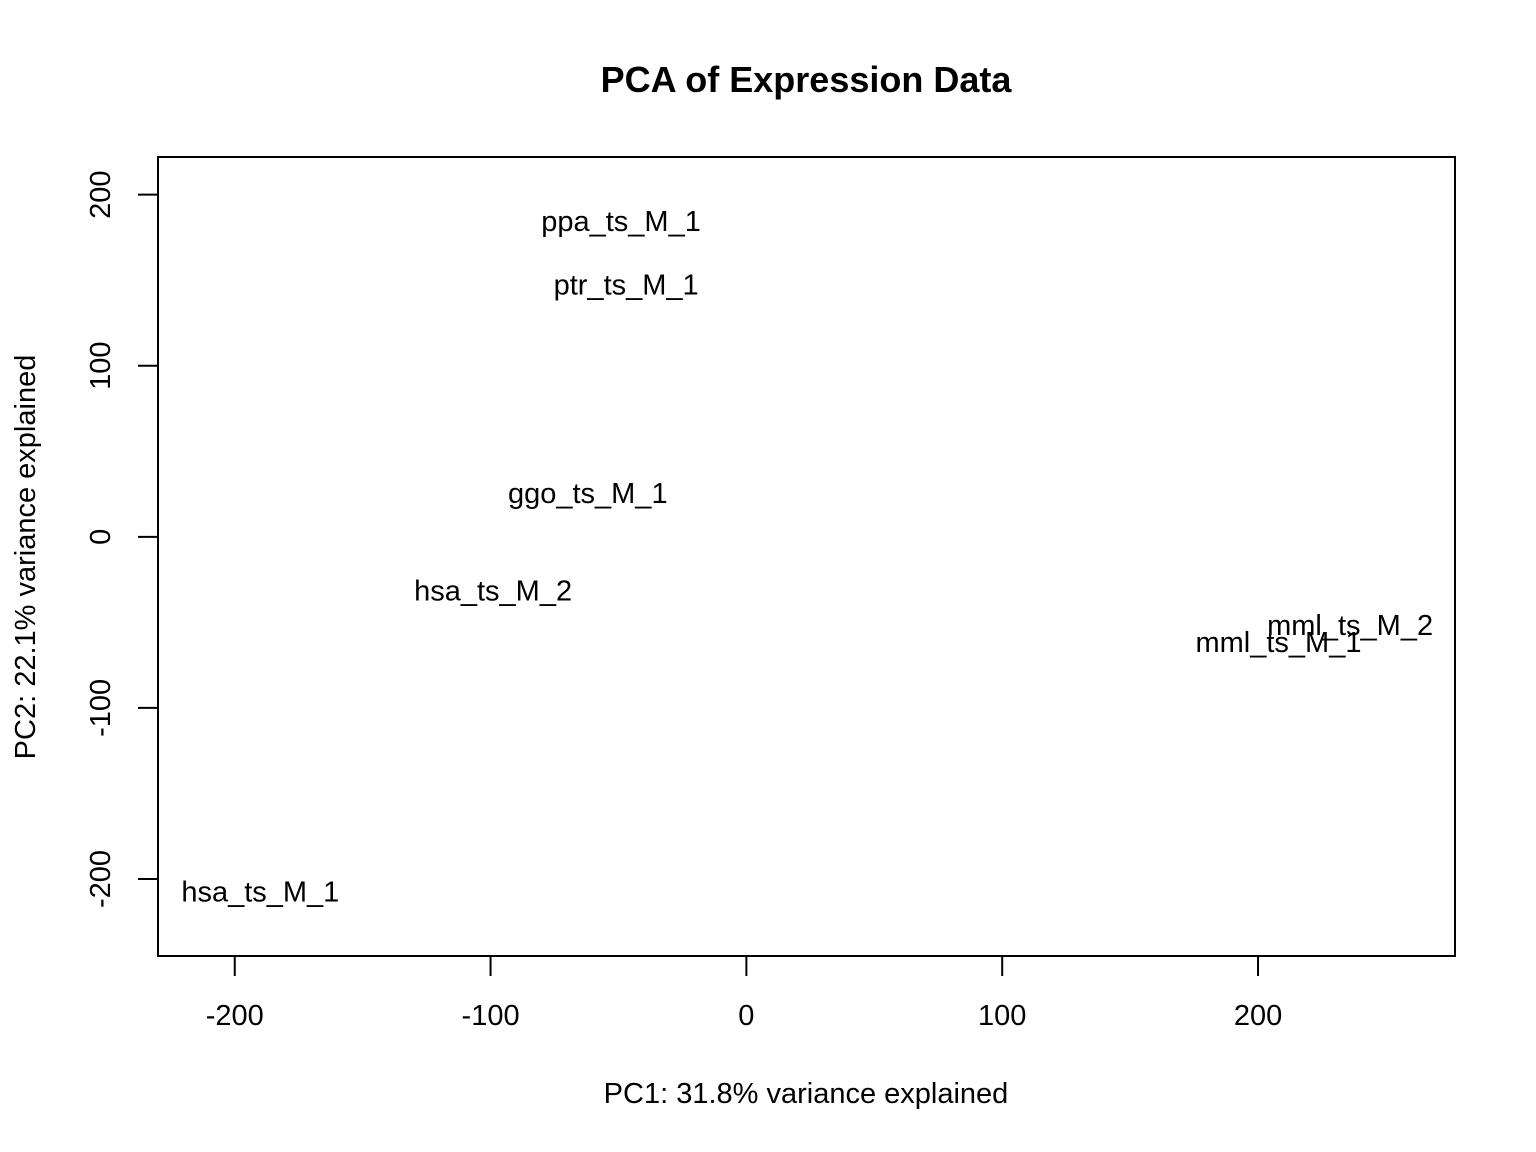 The image size is (1536, 1152). What do you see at coordinates (807, 79) in the screenshot?
I see `chart-title: PCA of Expression Data` at bounding box center [807, 79].